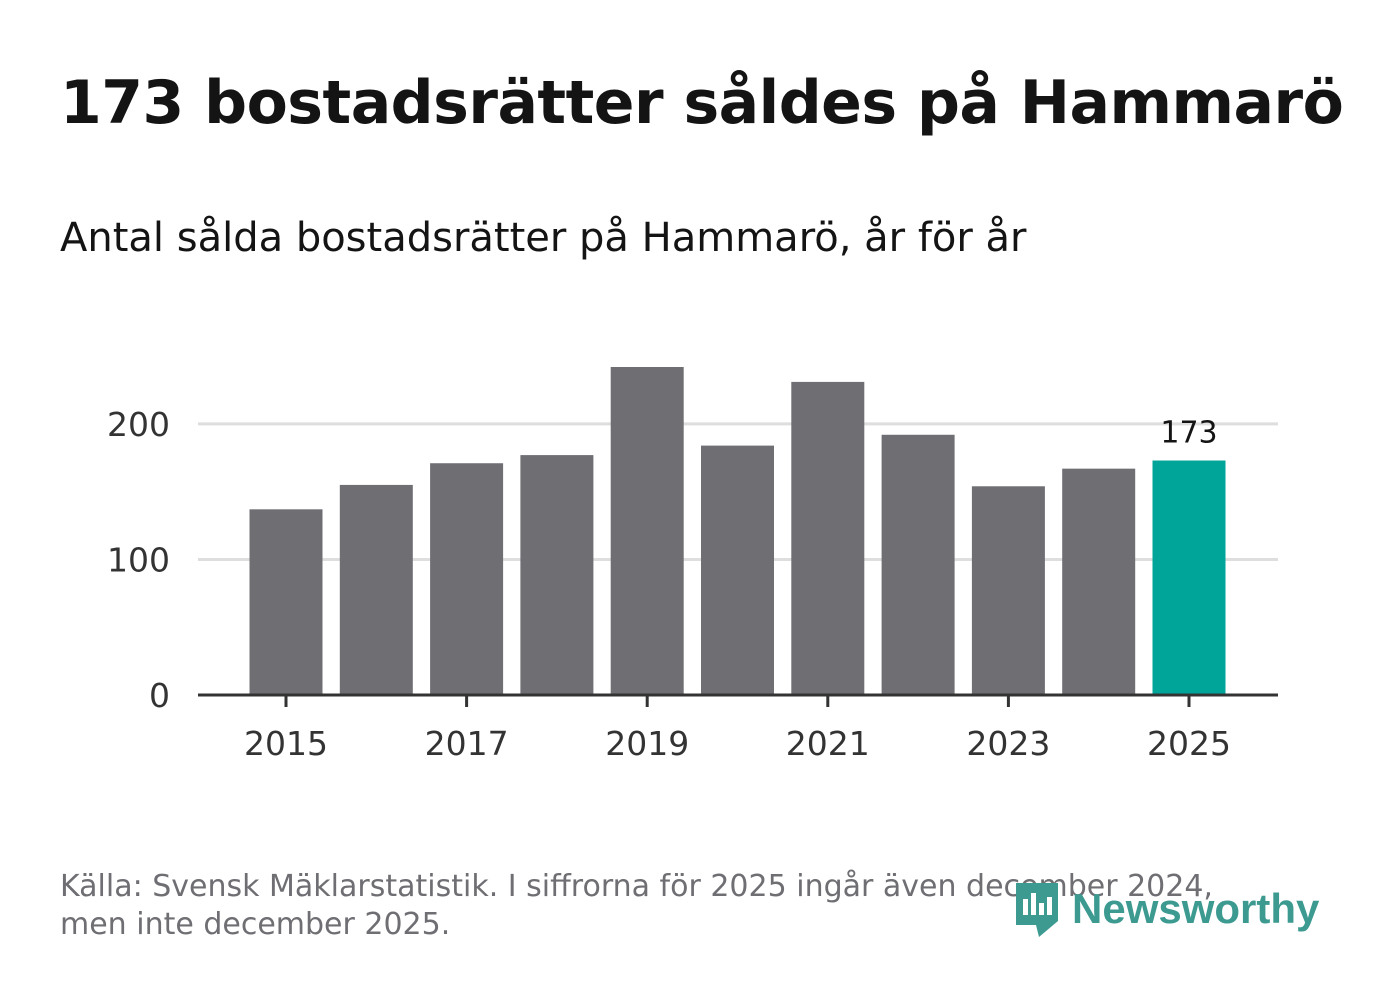  Describe the element at coordinates (1188, 433) in the screenshot. I see `data-label: 173` at that location.